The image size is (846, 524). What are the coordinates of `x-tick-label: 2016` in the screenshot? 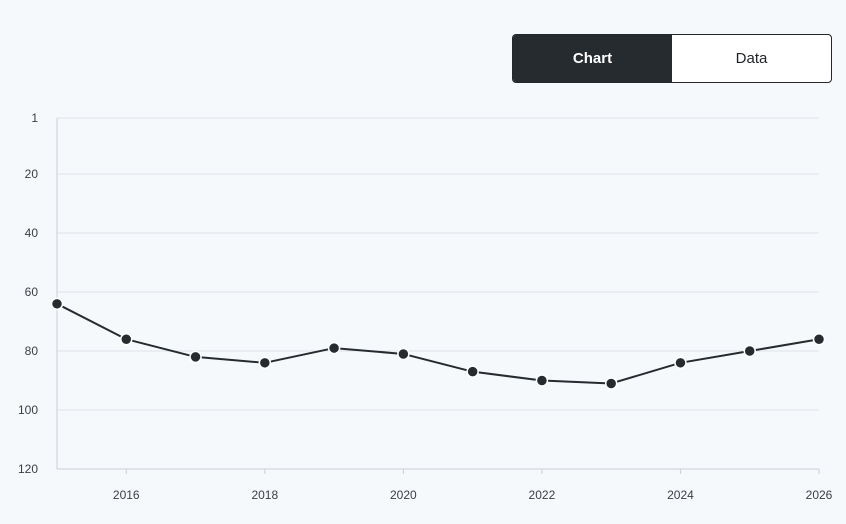 It's located at (126, 495).